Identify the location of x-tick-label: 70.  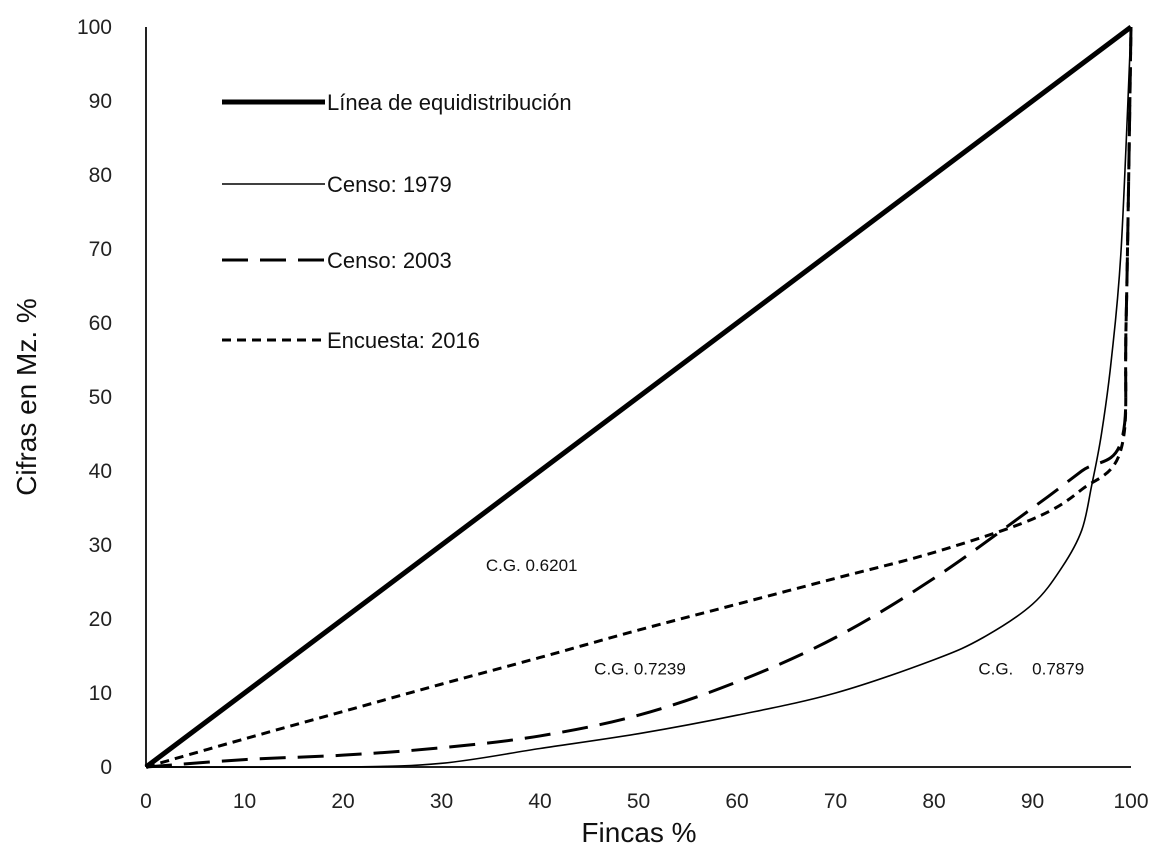
(835, 801).